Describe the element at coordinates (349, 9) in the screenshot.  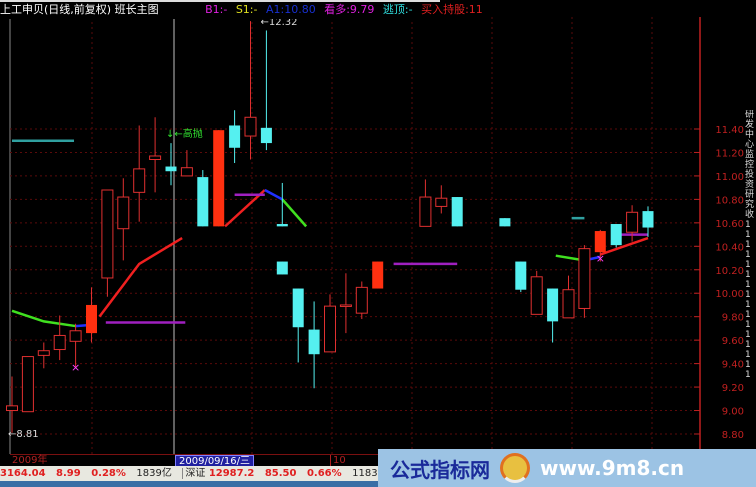
I see `kanduo-value: 看多:9.79` at that location.